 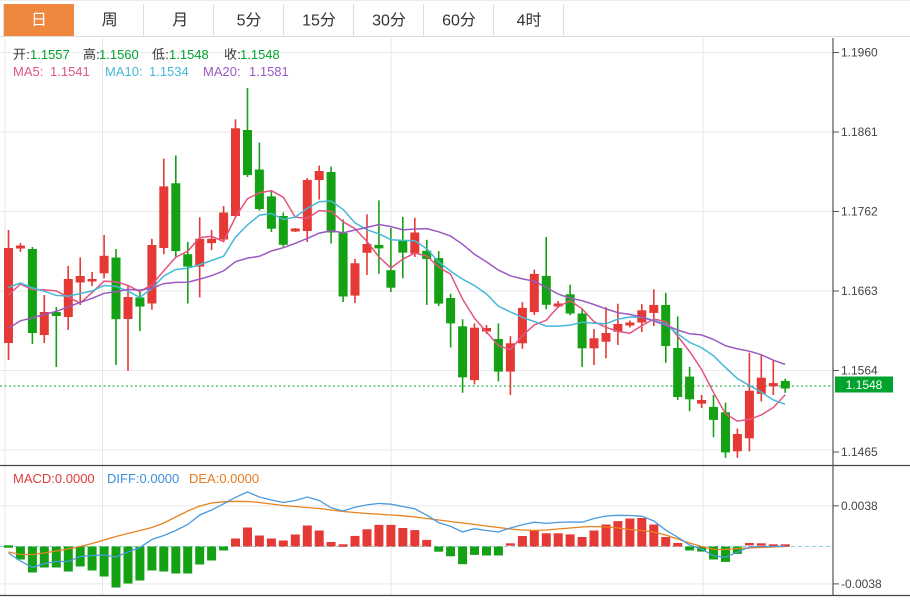 I want to click on svg-text: 1.1548, so click(x=864, y=385).